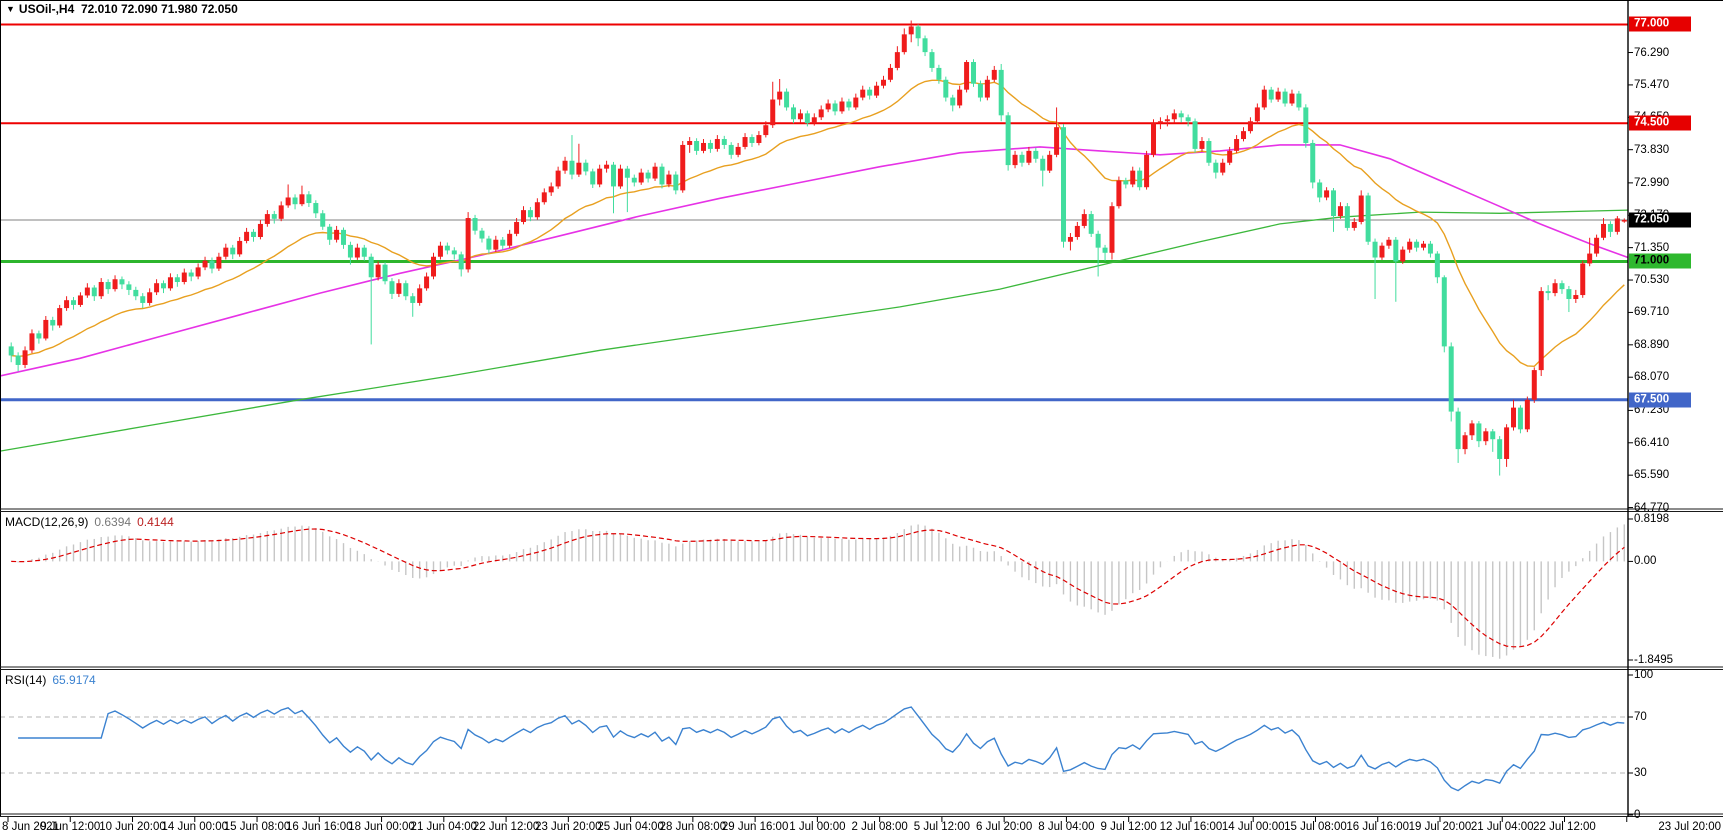 The width and height of the screenshot is (1723, 838). What do you see at coordinates (1652, 344) in the screenshot?
I see `price-tick-label: 68.890` at bounding box center [1652, 344].